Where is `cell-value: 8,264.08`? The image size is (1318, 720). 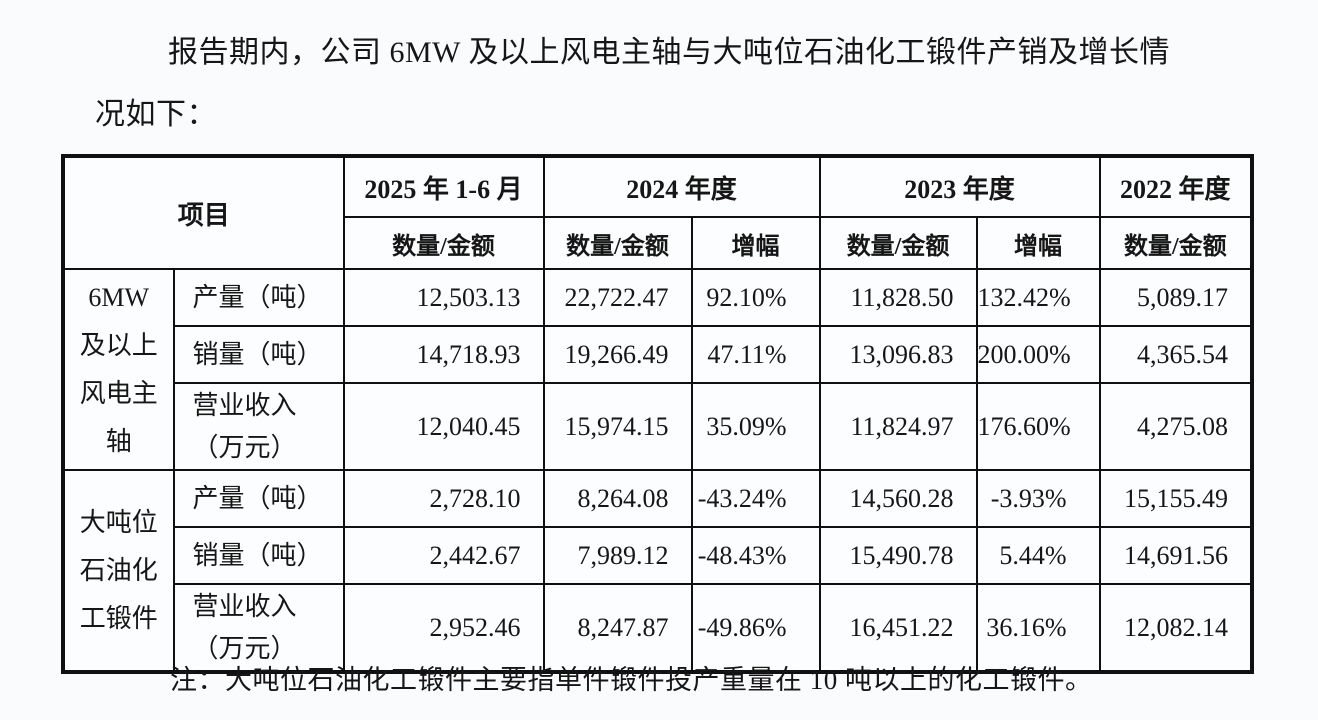 cell-value: 8,264.08 is located at coordinates (617, 498).